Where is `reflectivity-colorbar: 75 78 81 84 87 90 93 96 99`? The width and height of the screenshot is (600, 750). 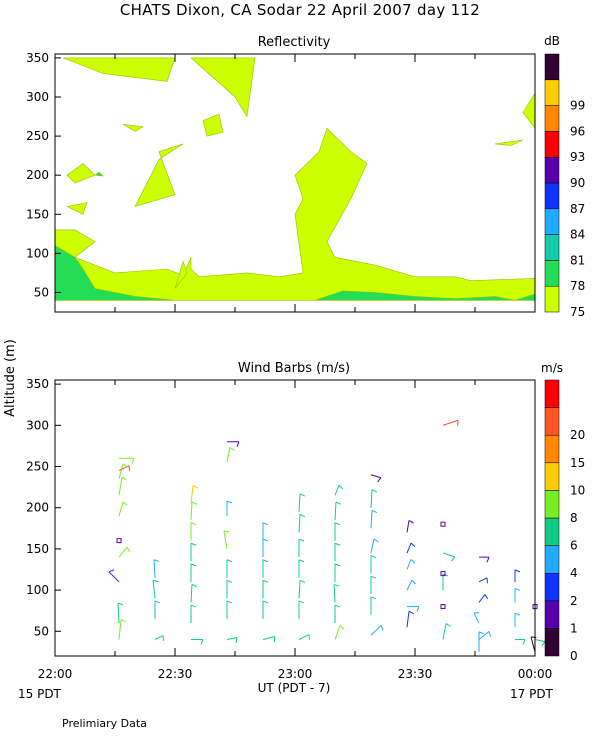 reflectivity-colorbar: 75 78 81 84 87 90 93 96 99 is located at coordinates (564, 186).